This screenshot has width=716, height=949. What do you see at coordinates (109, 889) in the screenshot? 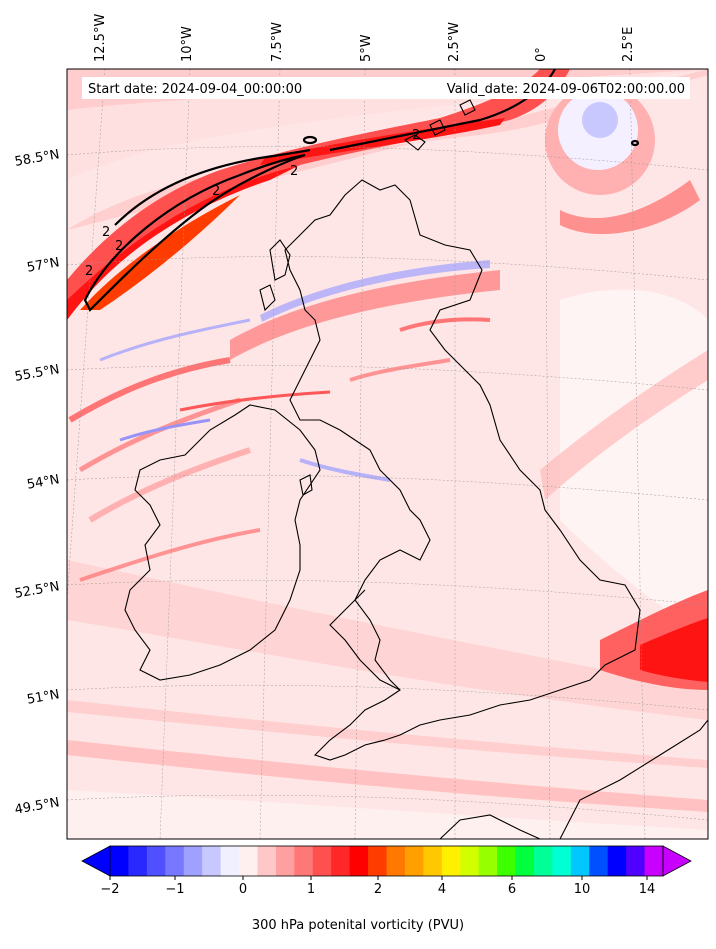
I see `colorbar-tick-label: −2` at bounding box center [109, 889].